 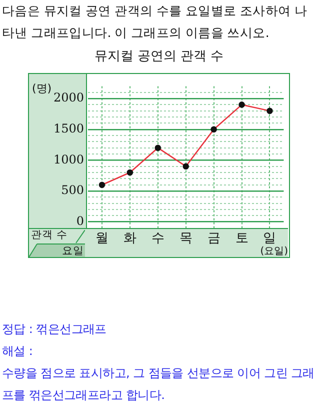 I want to click on text: 관객 수, so click(x=49, y=235).